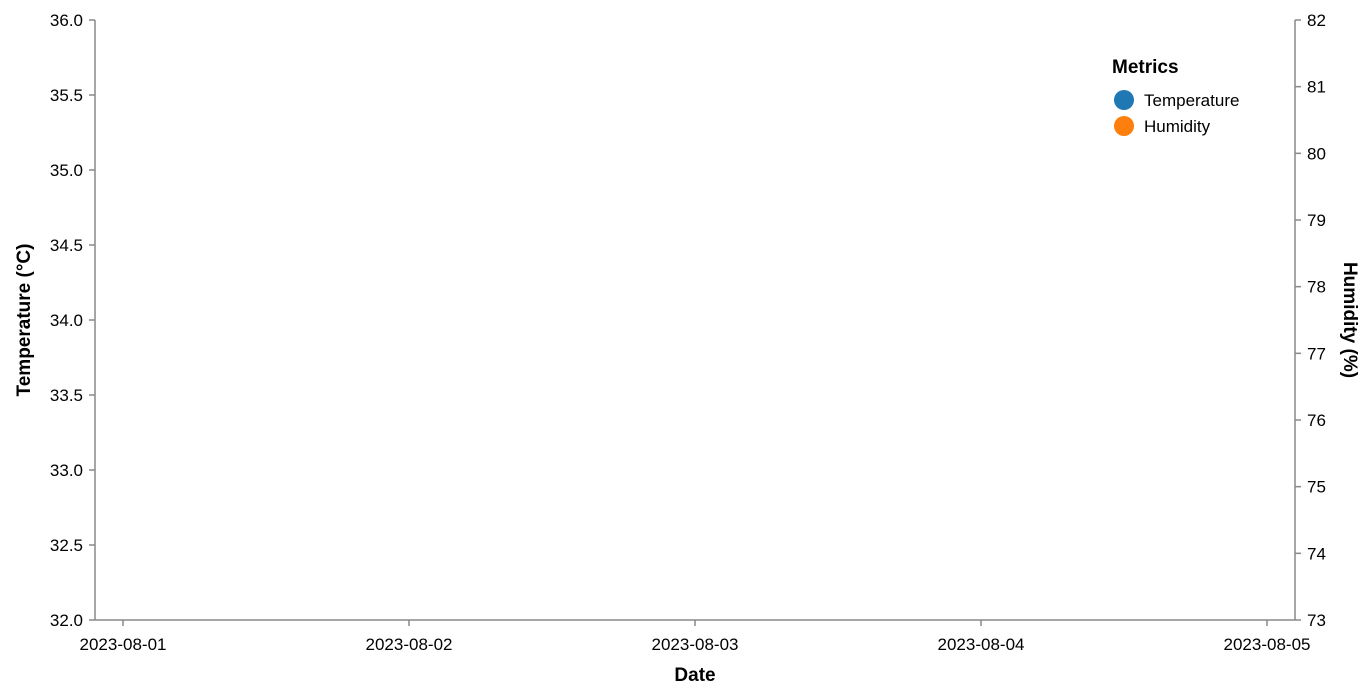 Image resolution: width=1372 pixels, height=694 pixels. Describe the element at coordinates (1191, 100) in the screenshot. I see `legend-label: Temperature` at that location.